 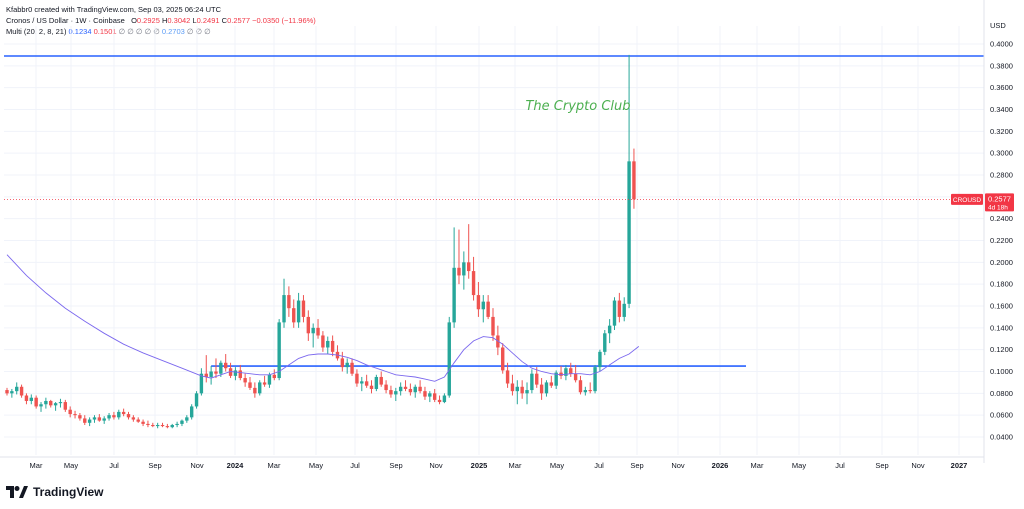 I want to click on price-tag-bg, so click(x=999, y=202).